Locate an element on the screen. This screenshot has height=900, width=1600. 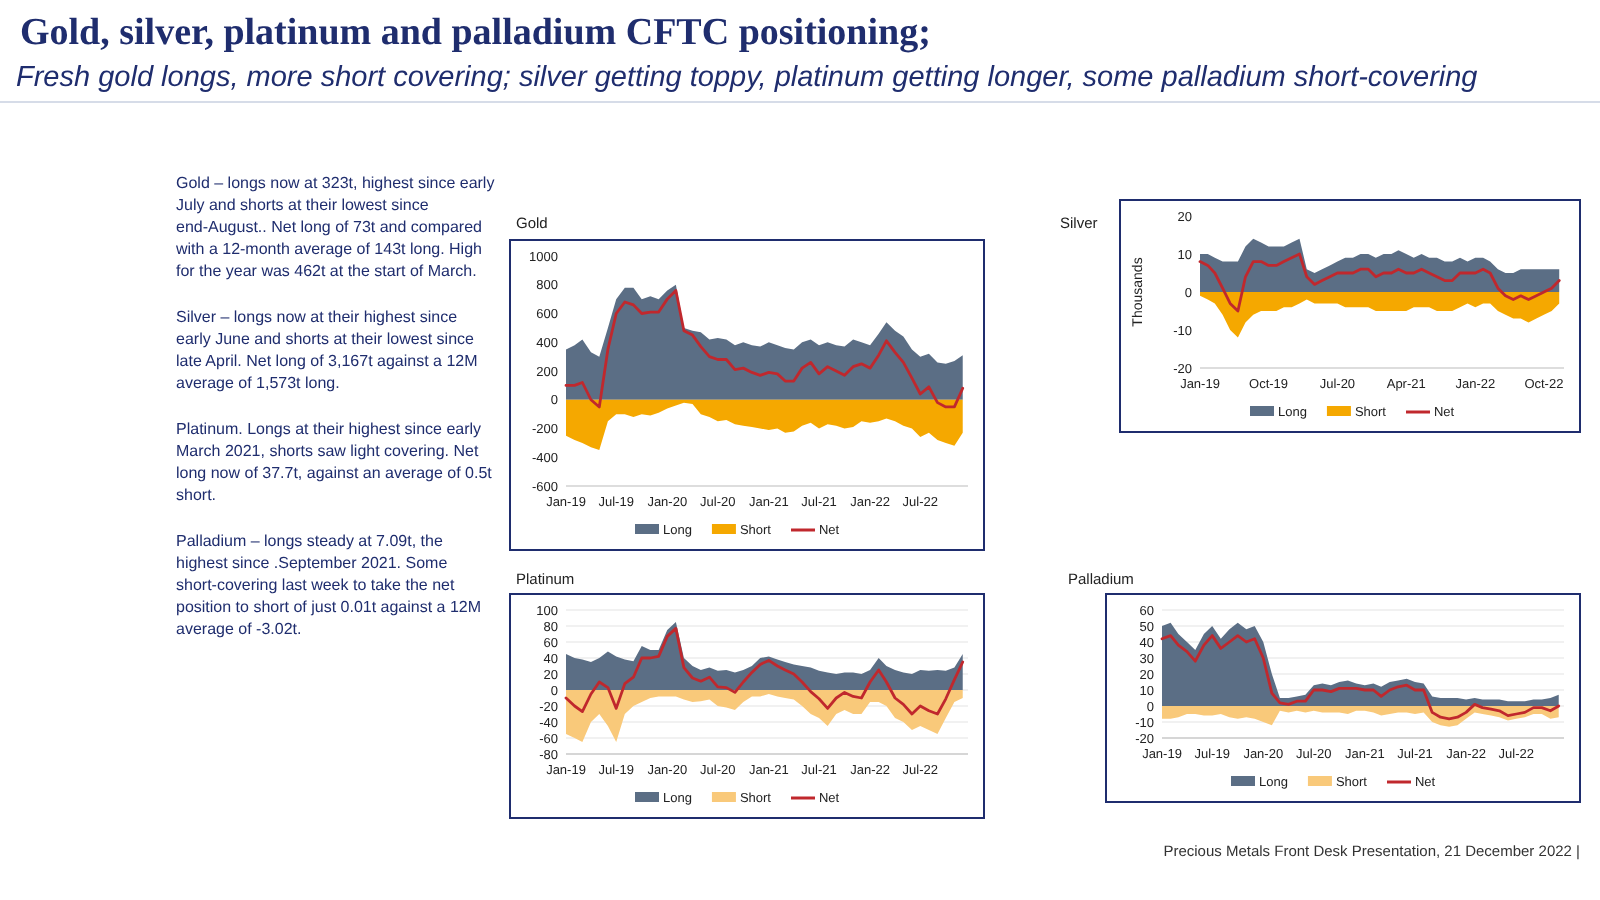
text: Platinum. Longs at their highest since early March 2021, shorts saw light covering. Net long now of 37.7t, against an average of 0.5t short. is located at coordinates (335, 462).